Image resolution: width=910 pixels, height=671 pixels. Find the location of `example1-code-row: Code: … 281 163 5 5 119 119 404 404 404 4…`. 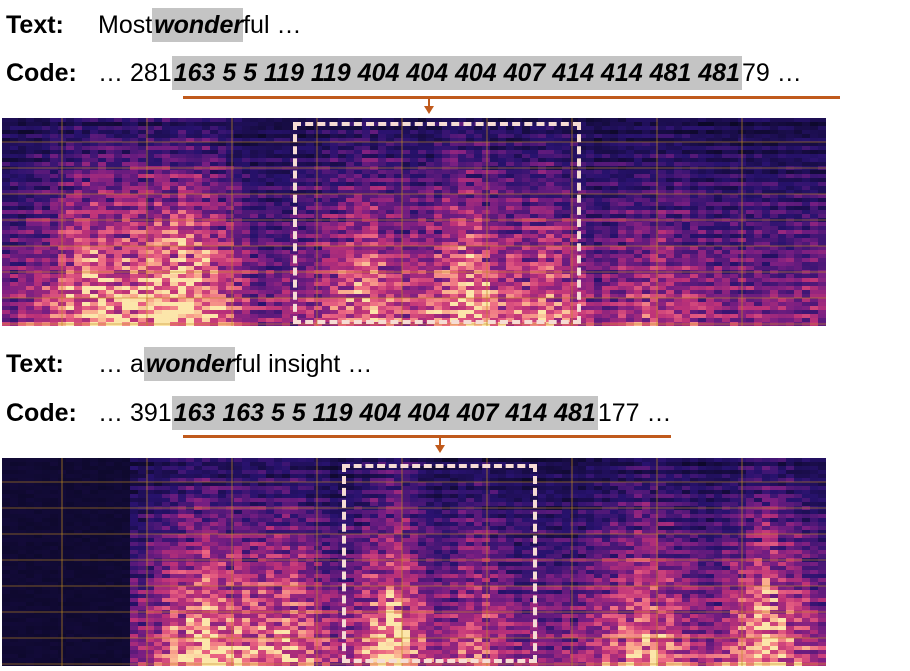

example1-code-row: Code: … 281 163 5 5 119 119 404 404 404 4… is located at coordinates (404, 73).